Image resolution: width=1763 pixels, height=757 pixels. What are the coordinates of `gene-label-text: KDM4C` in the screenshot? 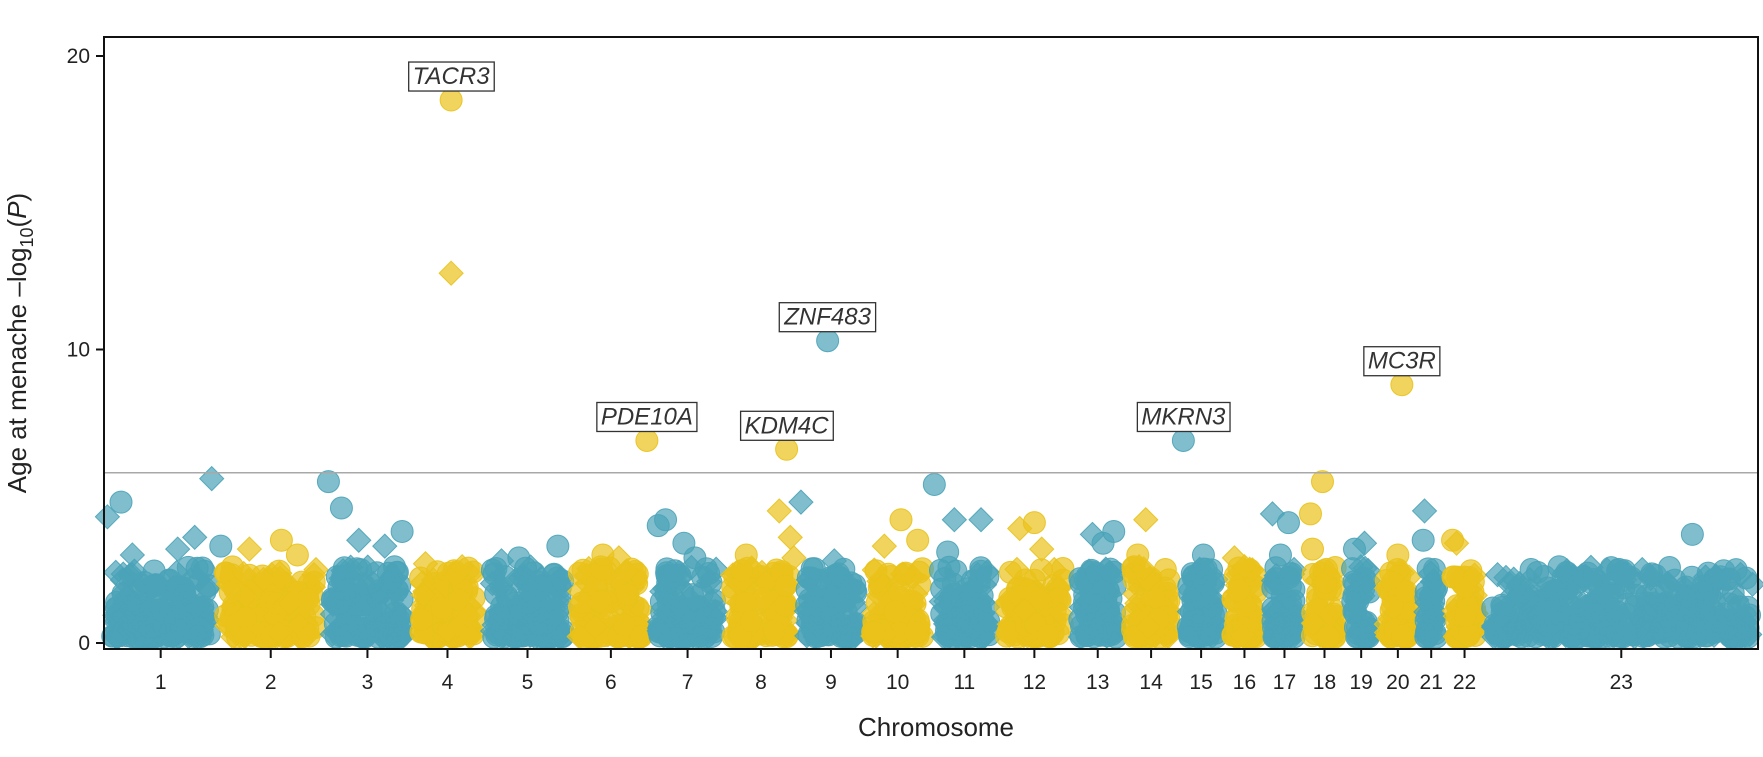 It's located at (787, 425).